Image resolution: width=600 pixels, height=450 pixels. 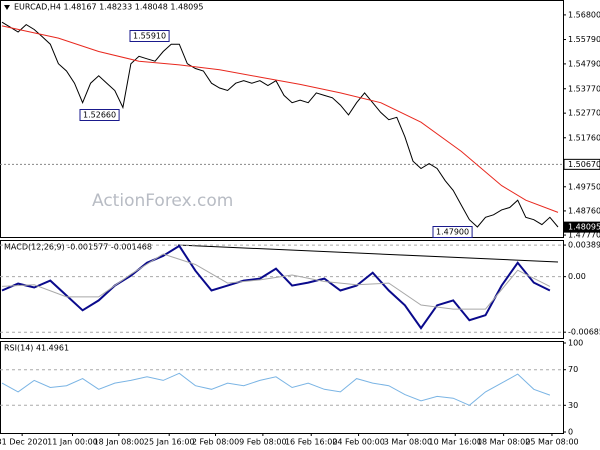 I want to click on x-tick-label: 18 Mar 08:00, so click(x=503, y=442).